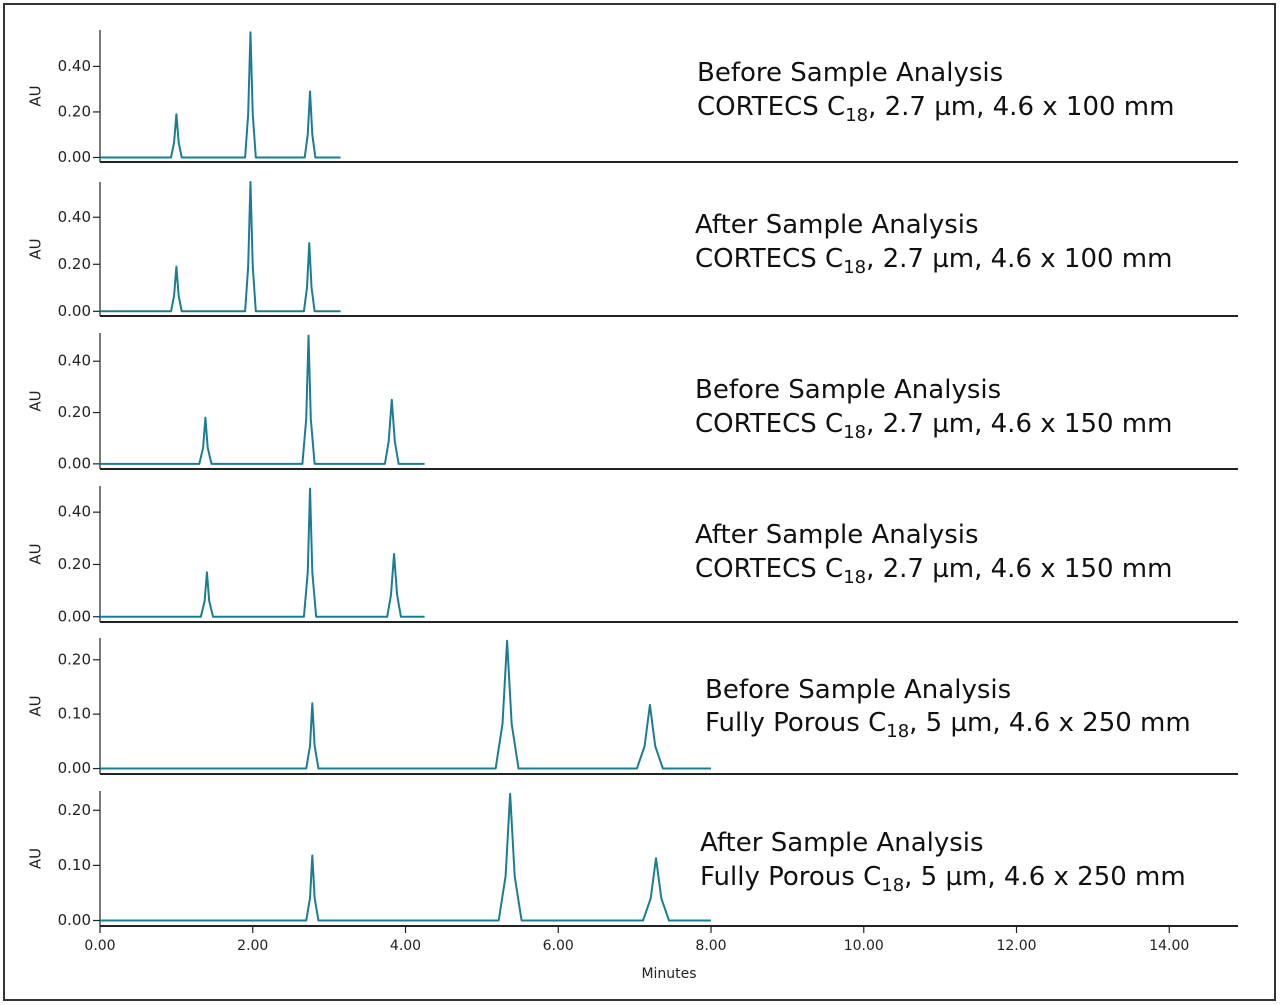  I want to click on x-tick-label: 0.00, so click(99, 946).